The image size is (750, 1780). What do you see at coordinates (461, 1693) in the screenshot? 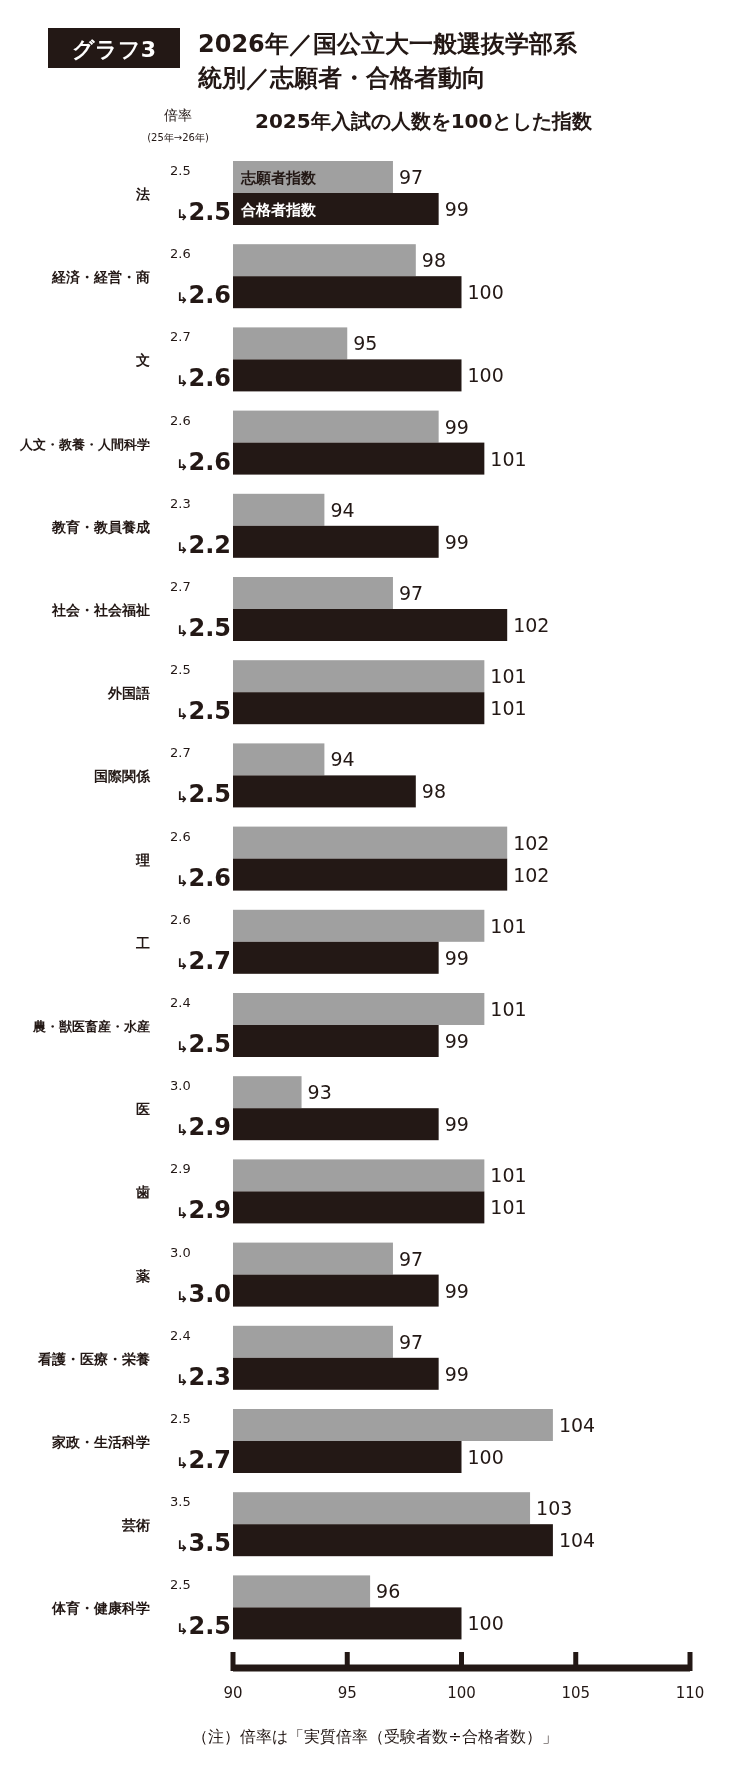
I see `x-tick-label: 100` at bounding box center [461, 1693].